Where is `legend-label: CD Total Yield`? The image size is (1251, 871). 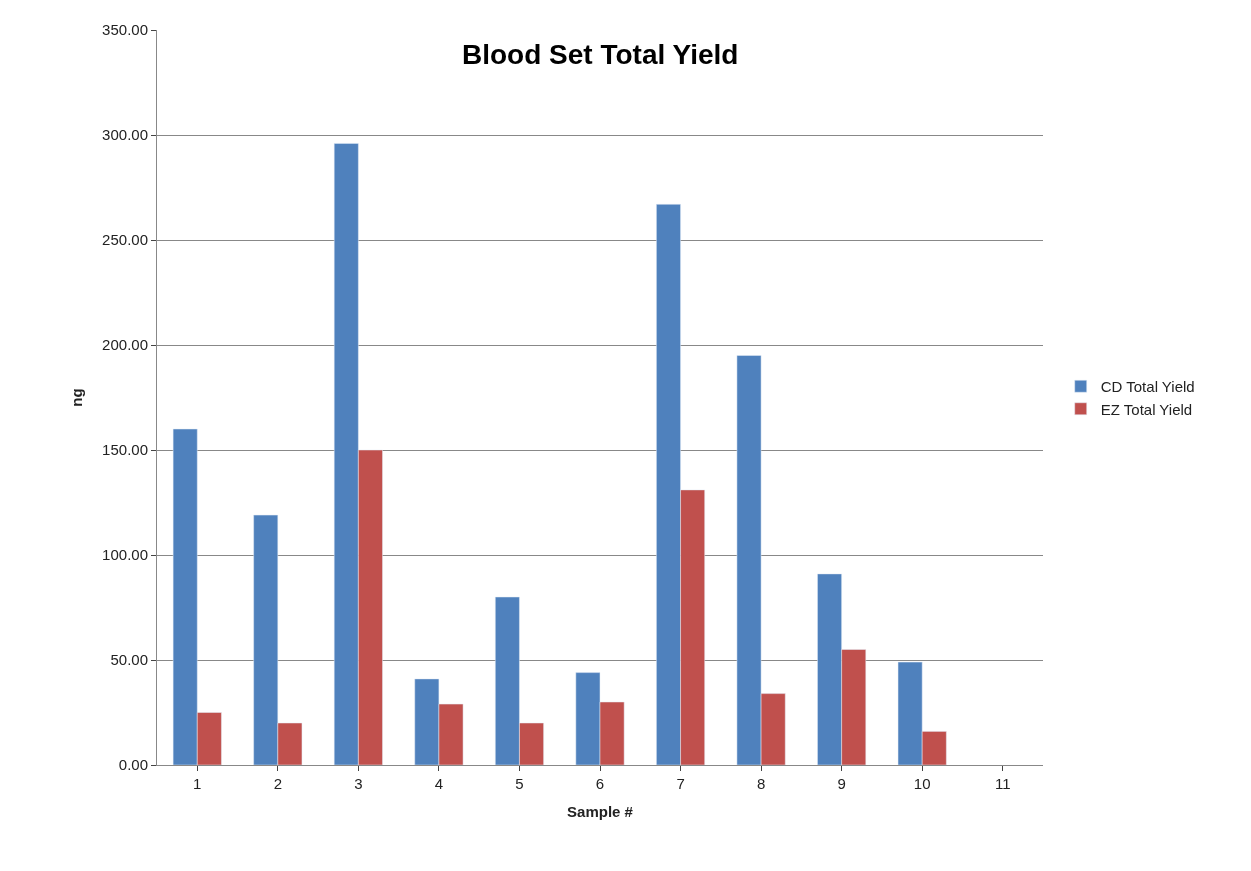 legend-label: CD Total Yield is located at coordinates (1147, 387).